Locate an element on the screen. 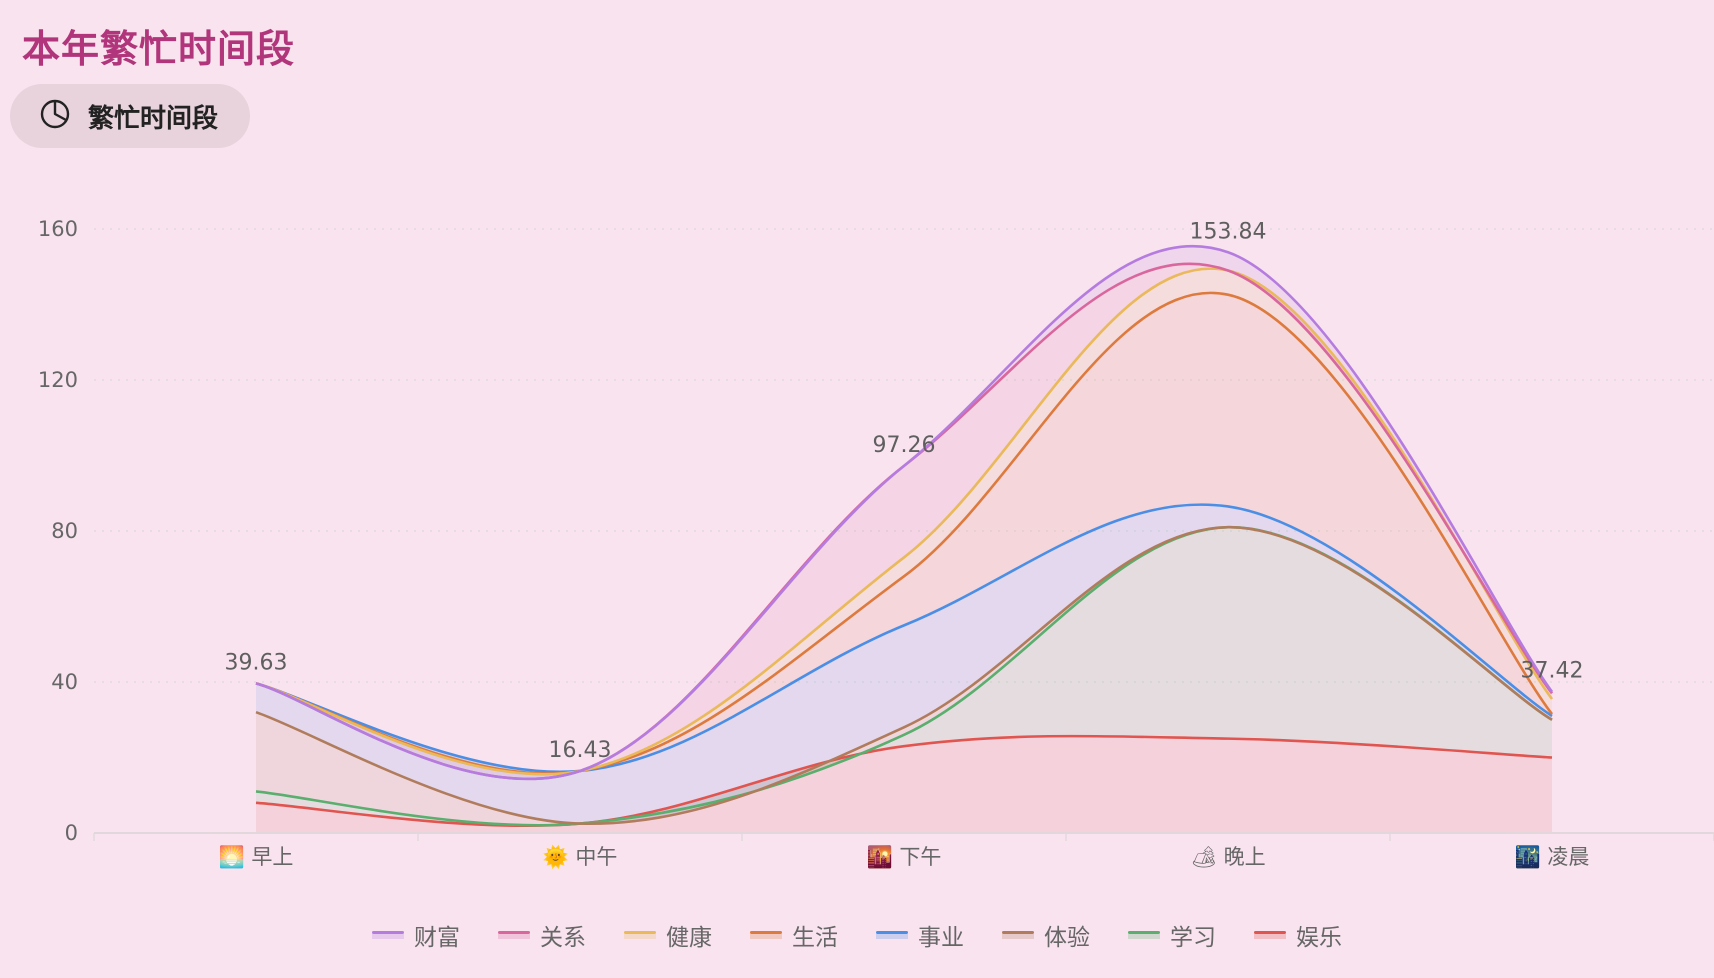 The height and width of the screenshot is (978, 1714). legend-label: 生活 is located at coordinates (815, 938).